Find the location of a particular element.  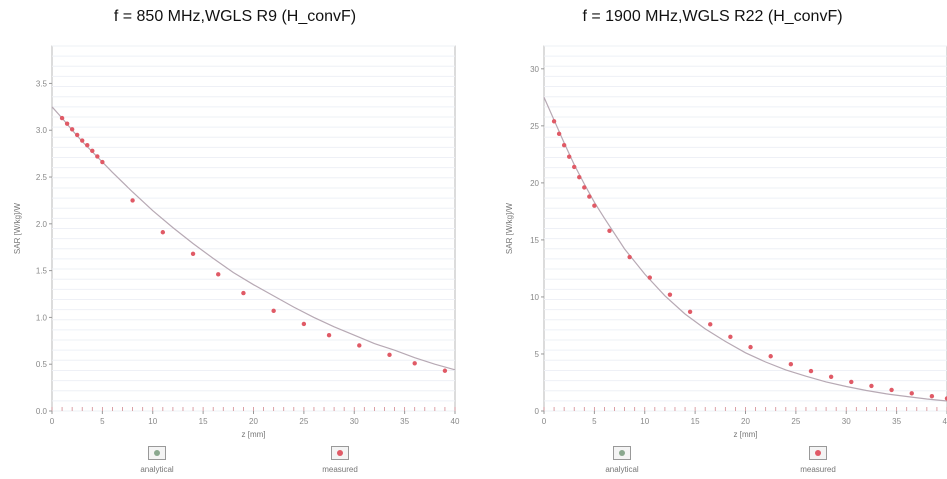

y-tick-label: 1.5 is located at coordinates (42, 271).